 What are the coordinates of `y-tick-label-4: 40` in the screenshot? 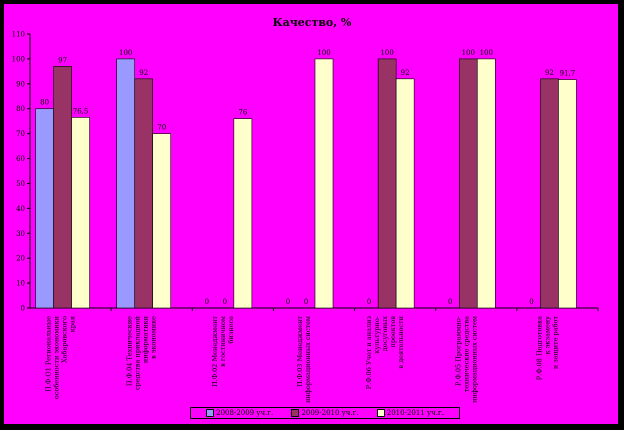 It's located at (20, 209).